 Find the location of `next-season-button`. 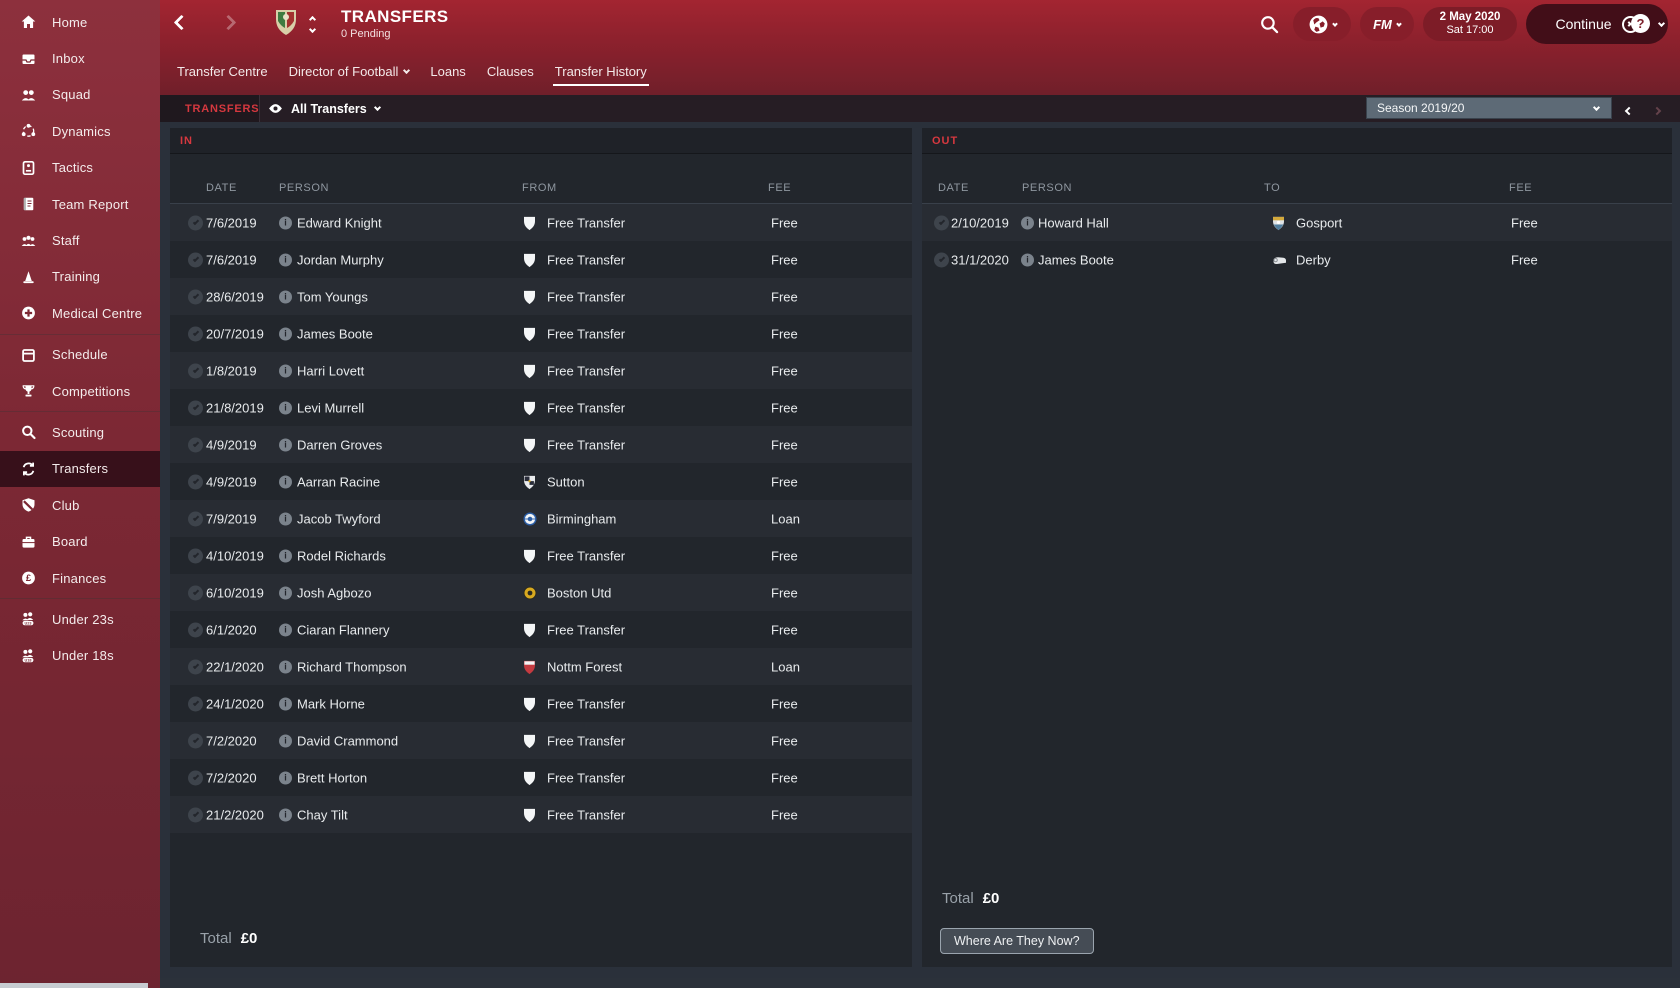

next-season-button is located at coordinates (1657, 110).